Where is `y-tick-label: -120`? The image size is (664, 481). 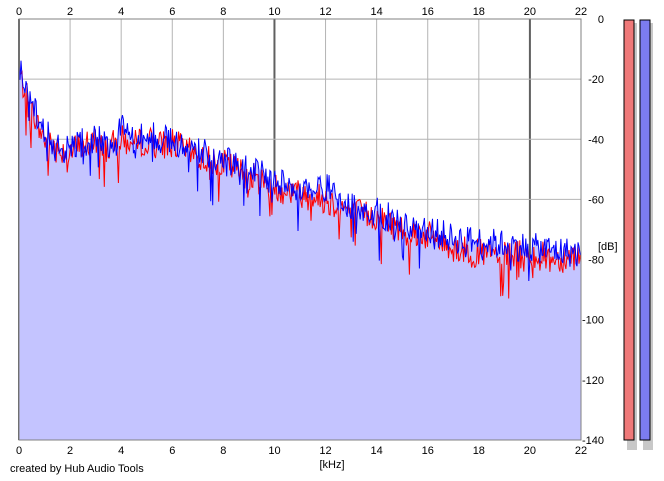
y-tick-label: -120 is located at coordinates (593, 381).